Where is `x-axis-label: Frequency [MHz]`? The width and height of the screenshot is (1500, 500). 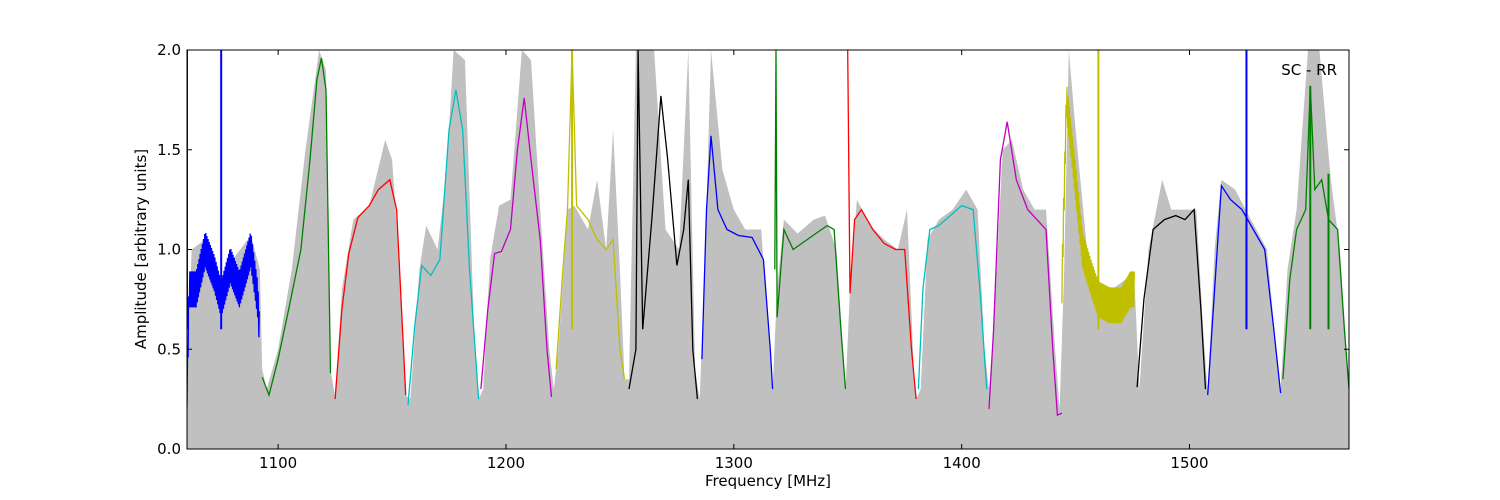 x-axis-label: Frequency [MHz] is located at coordinates (768, 481).